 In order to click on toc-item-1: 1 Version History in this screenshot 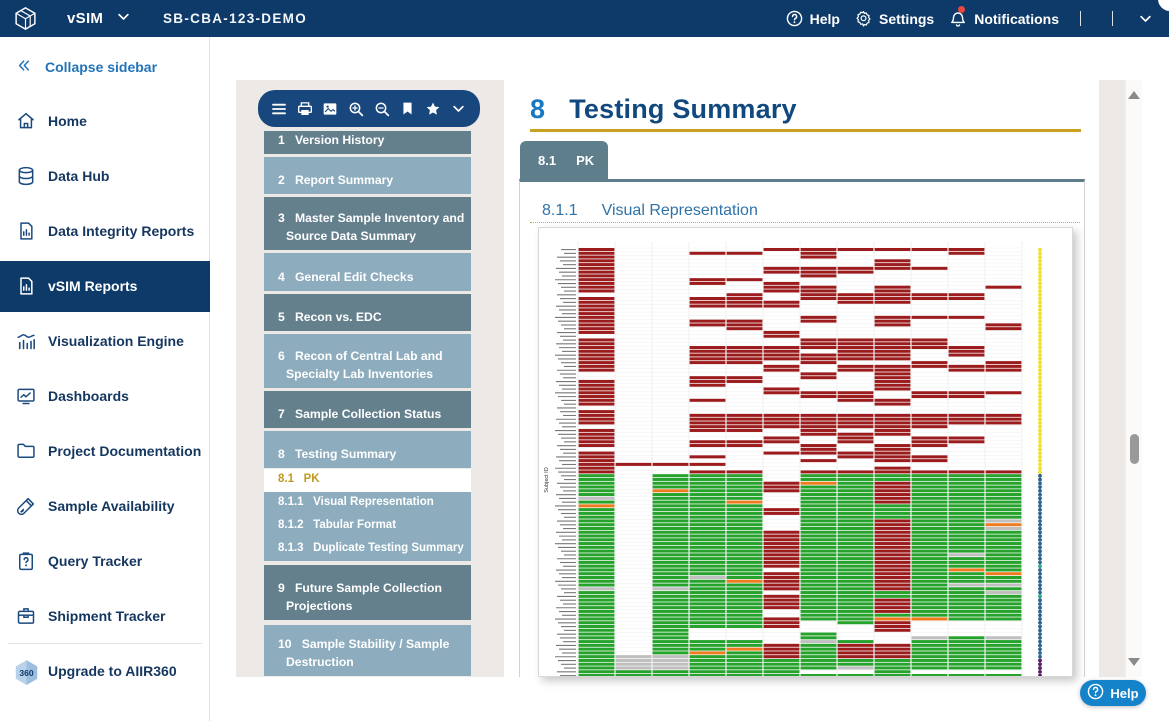, I will do `click(367, 142)`.